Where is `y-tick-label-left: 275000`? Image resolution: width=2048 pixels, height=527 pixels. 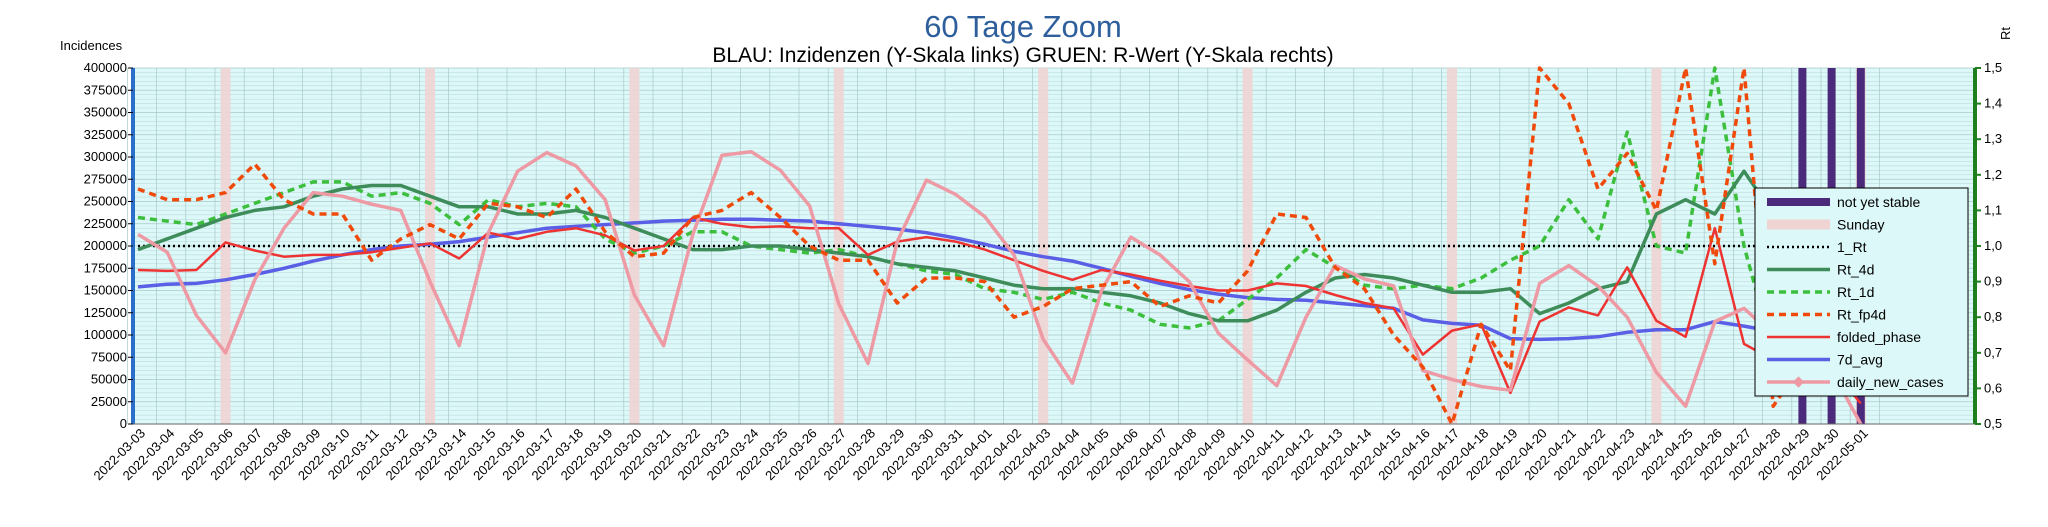 y-tick-label-left: 275000 is located at coordinates (105, 178).